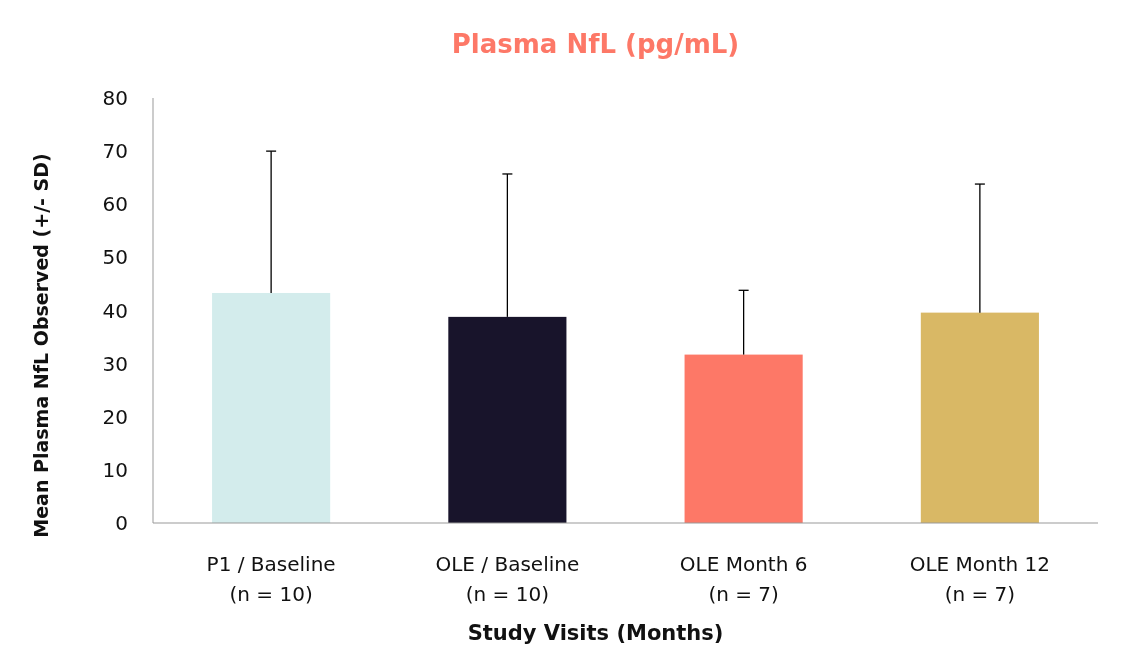 The image size is (1127, 654). I want to click on x-tick-label: OLE / Baseline (n = 10), so click(507, 579).